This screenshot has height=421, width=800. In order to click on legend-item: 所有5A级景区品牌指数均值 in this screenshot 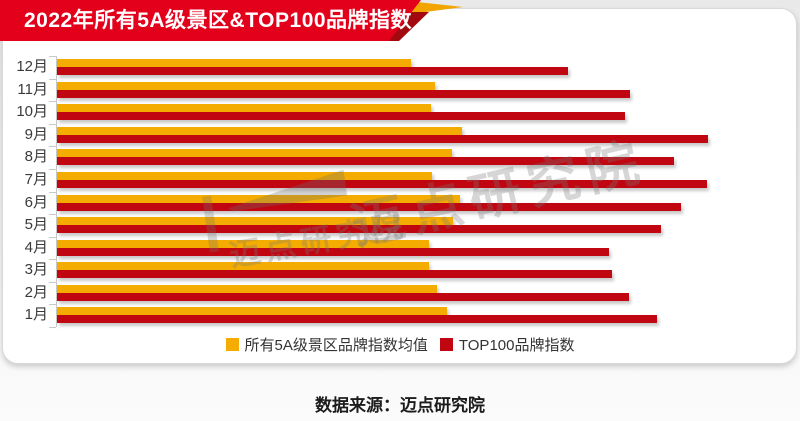, I will do `click(326, 344)`.